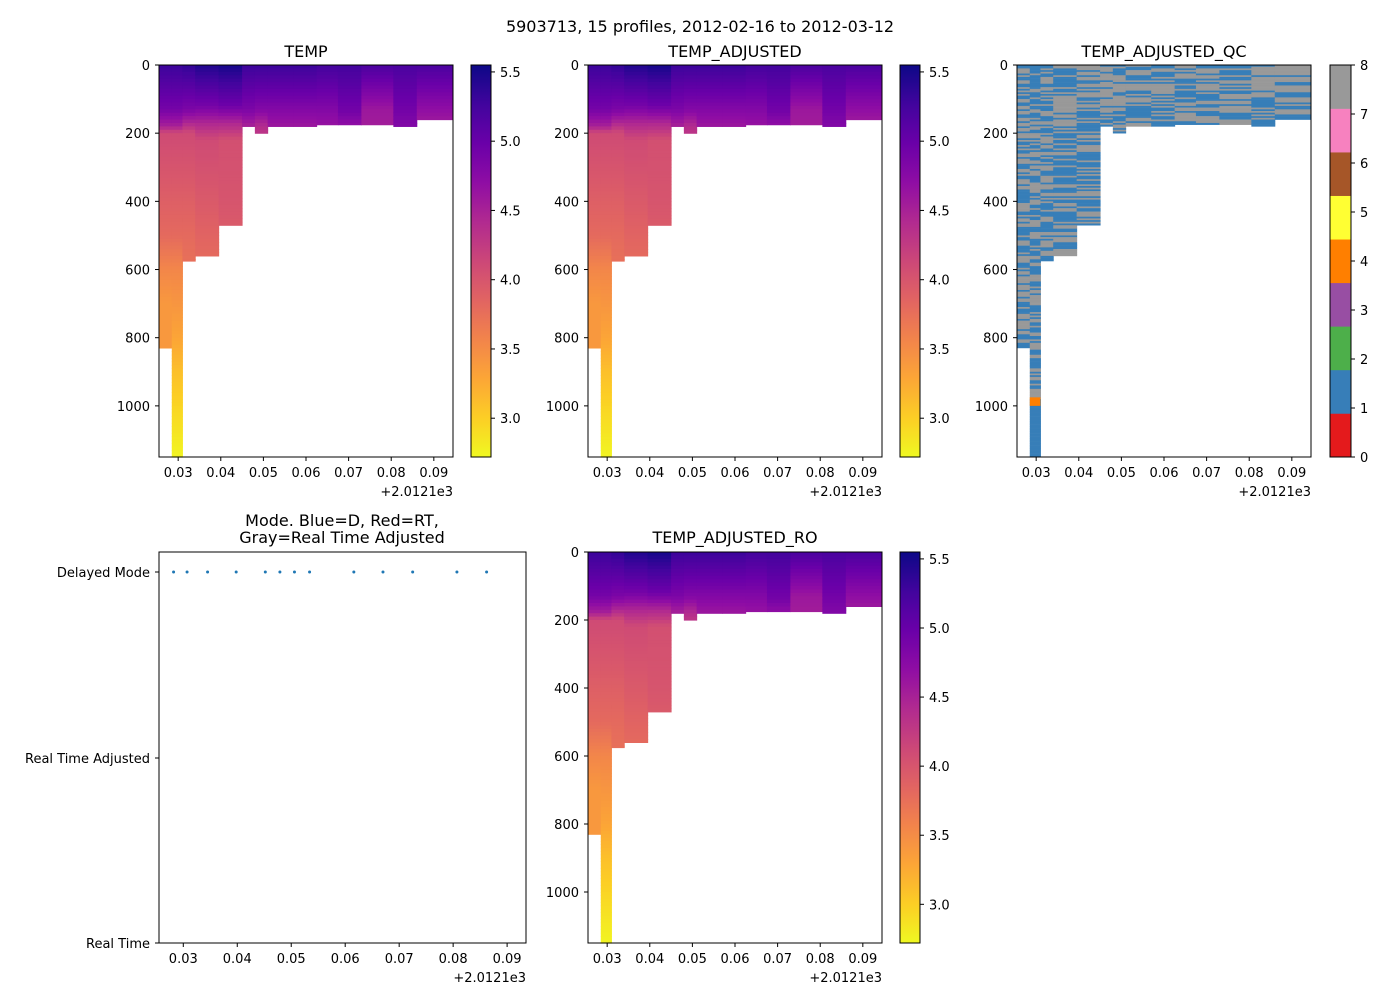 Image resolution: width=1400 pixels, height=1000 pixels. What do you see at coordinates (939, 73) in the screenshot?
I see `temp-adjusted-colorbar-tick-label: 5.5` at bounding box center [939, 73].